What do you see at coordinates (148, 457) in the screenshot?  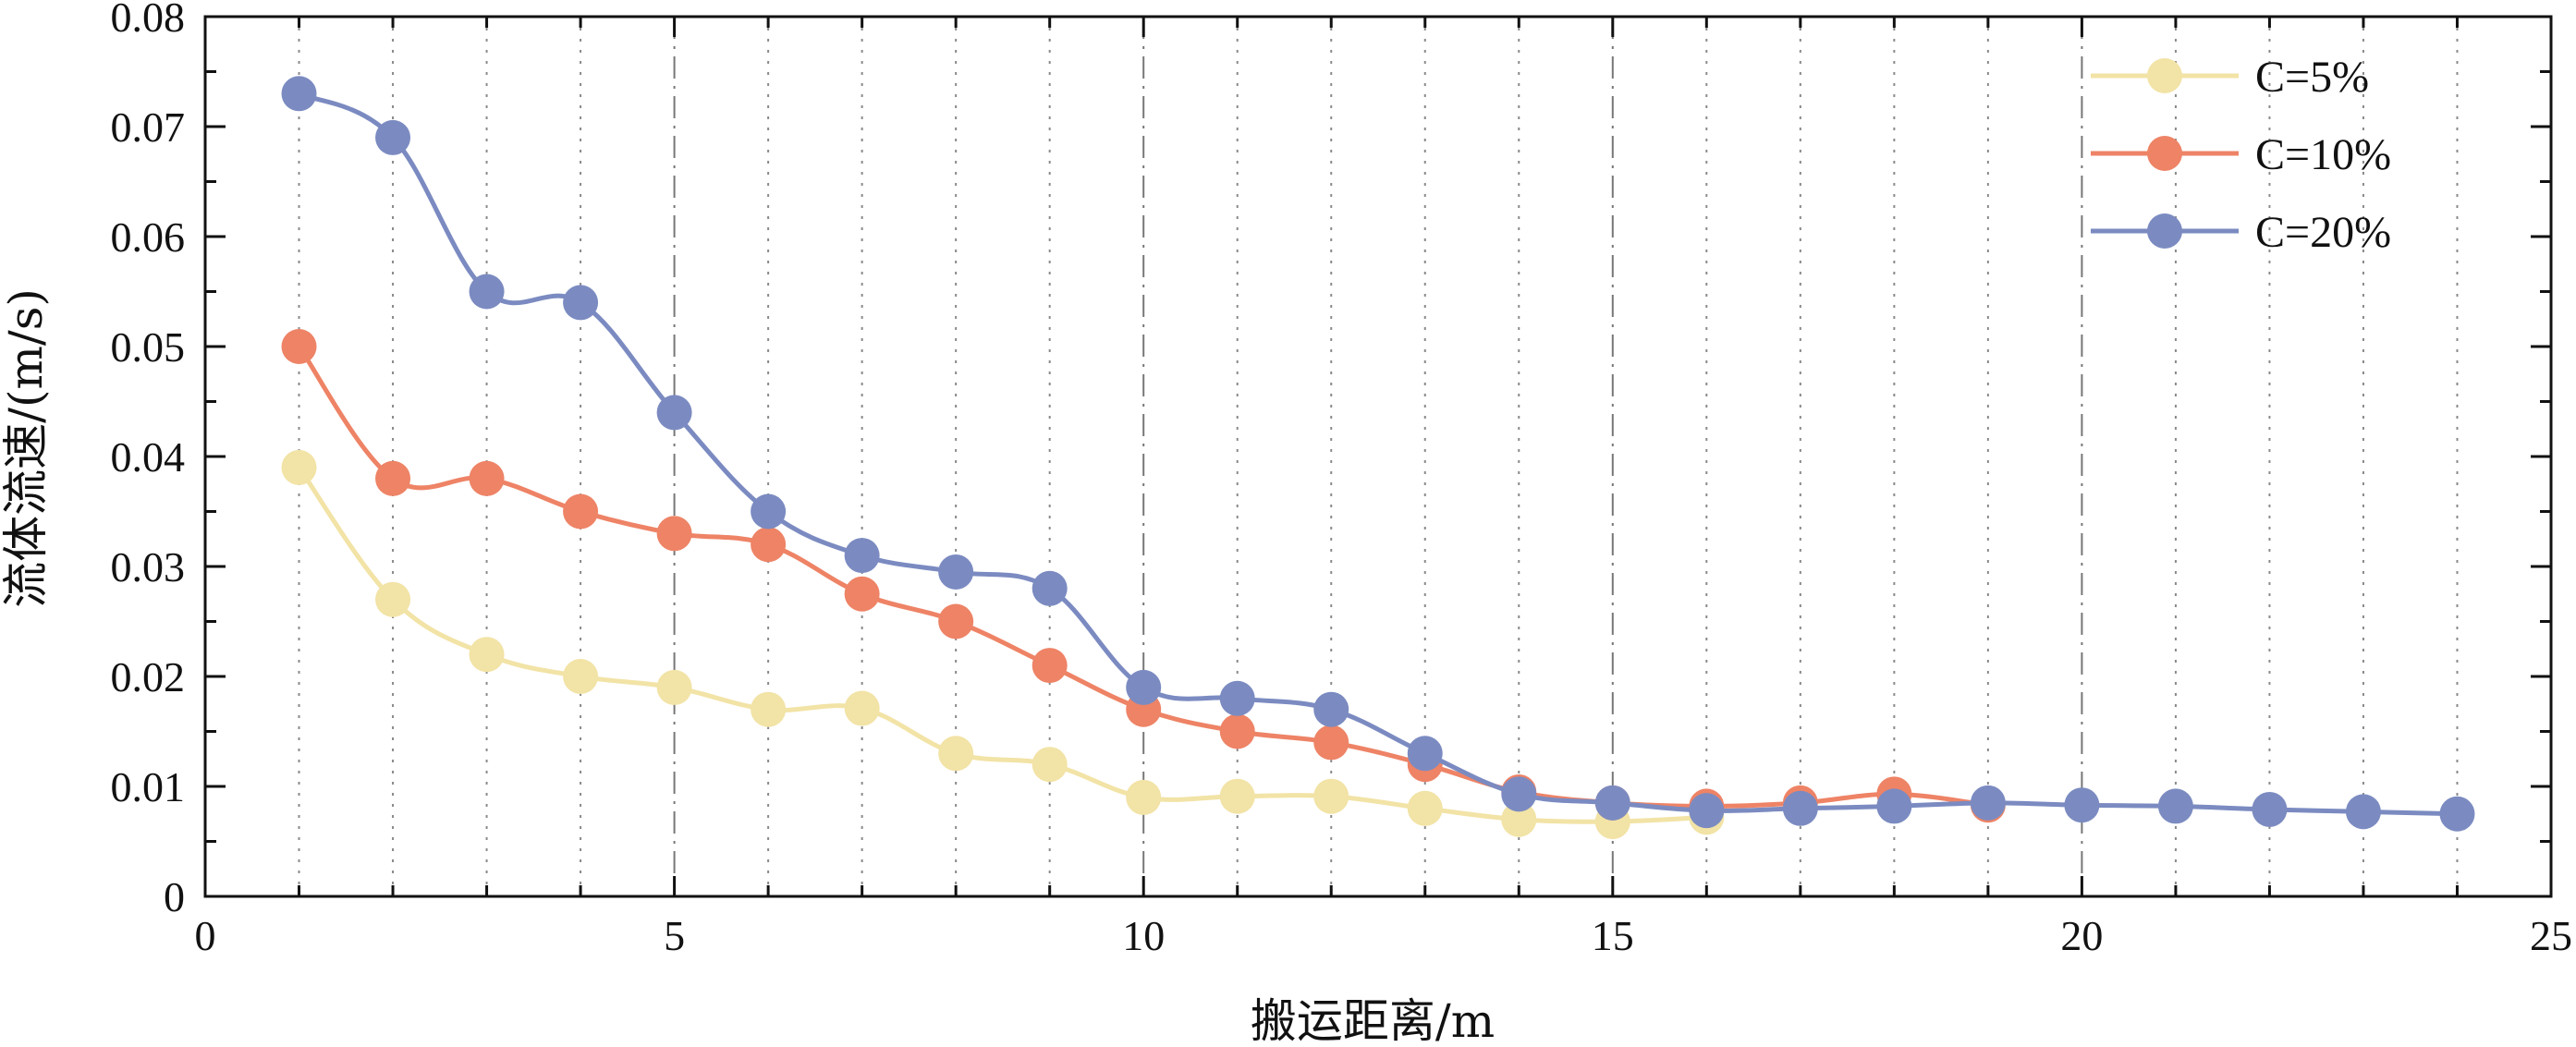 I see `y-tick-label: 0.04` at bounding box center [148, 457].